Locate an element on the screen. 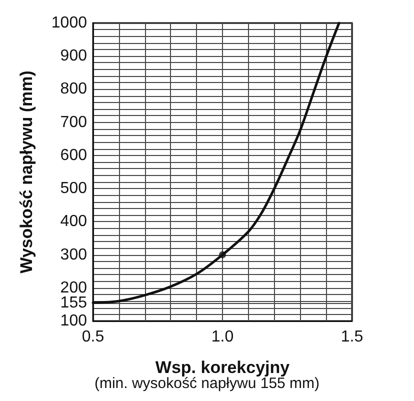  y-axis-title: Wysokość napływu (mm) is located at coordinates (26, 172).